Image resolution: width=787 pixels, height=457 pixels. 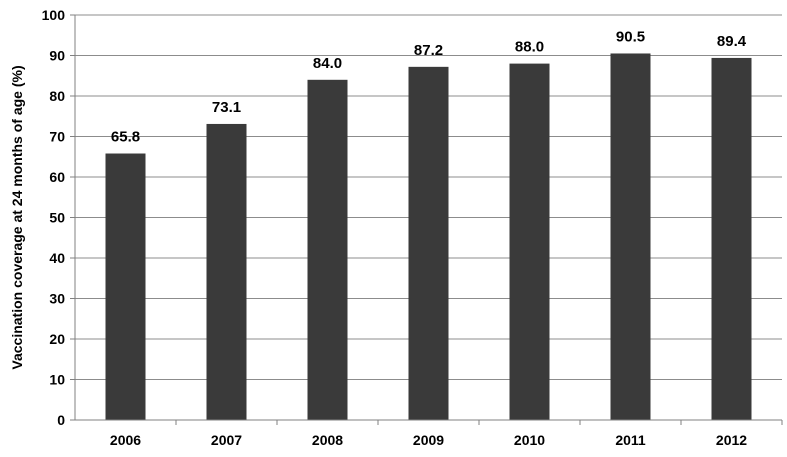 What do you see at coordinates (529, 241) in the screenshot?
I see `bar-2010` at bounding box center [529, 241].